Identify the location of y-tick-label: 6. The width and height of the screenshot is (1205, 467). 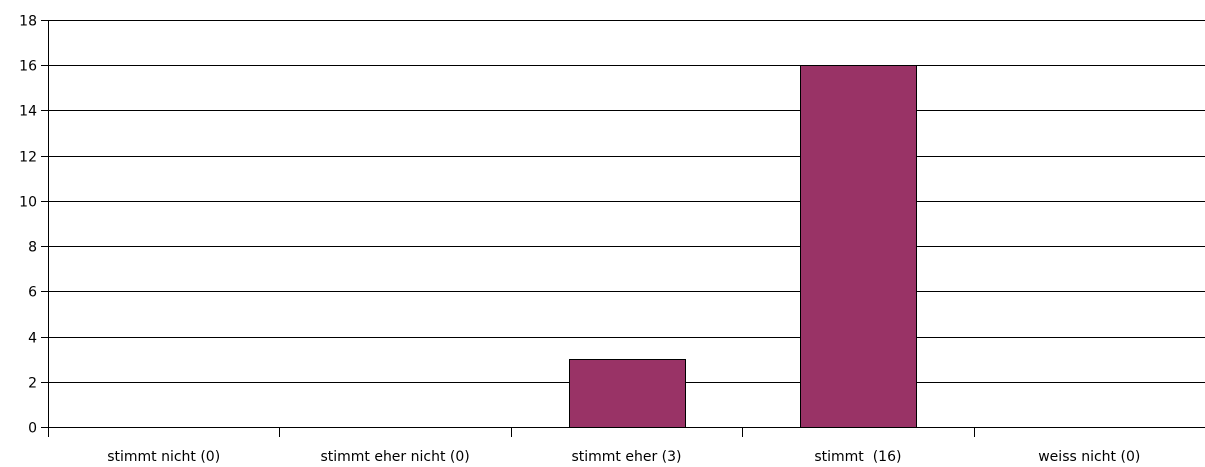
(32, 293).